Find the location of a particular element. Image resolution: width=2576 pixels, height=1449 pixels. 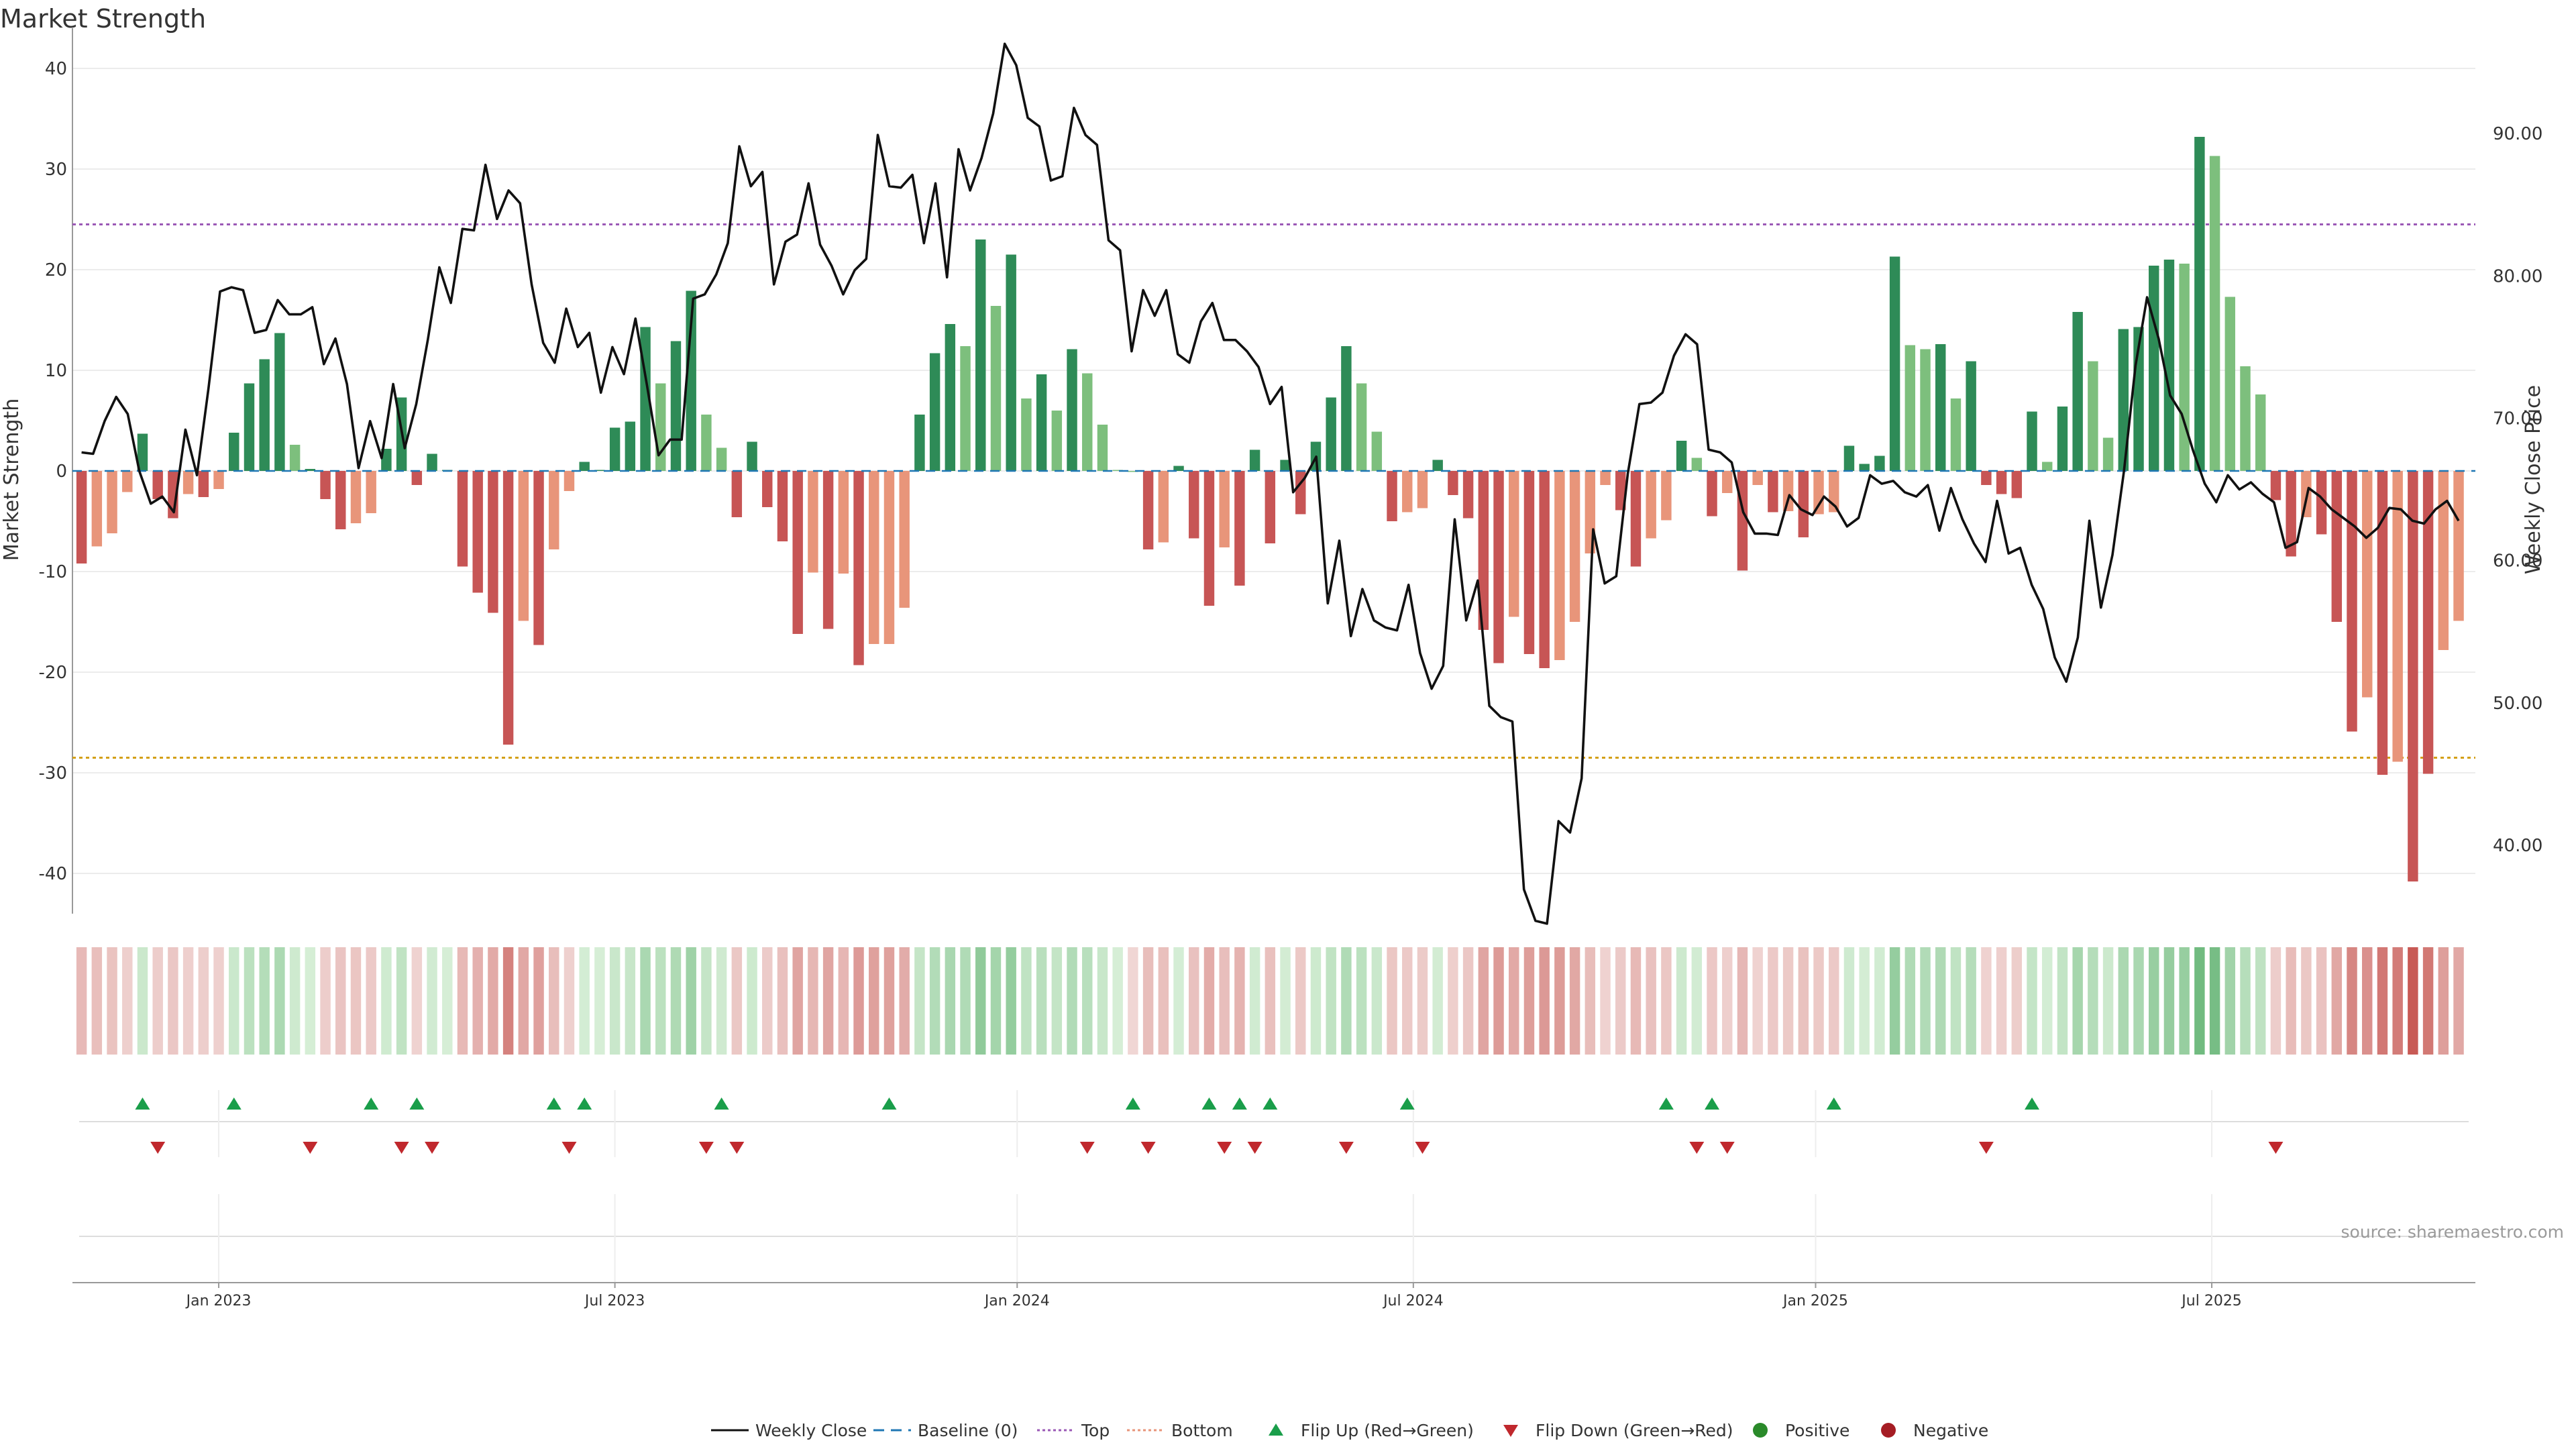

legend-triangle-down-icon is located at coordinates (1510, 1431).